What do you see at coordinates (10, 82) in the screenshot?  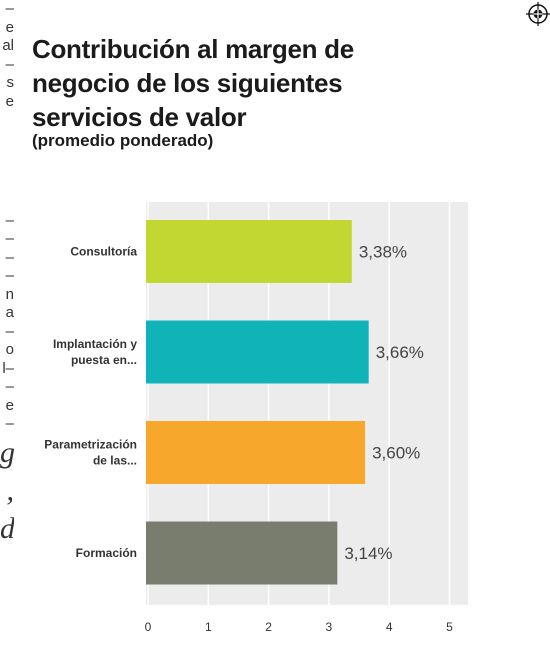 I see `adjacent-text-fragment: s` at bounding box center [10, 82].